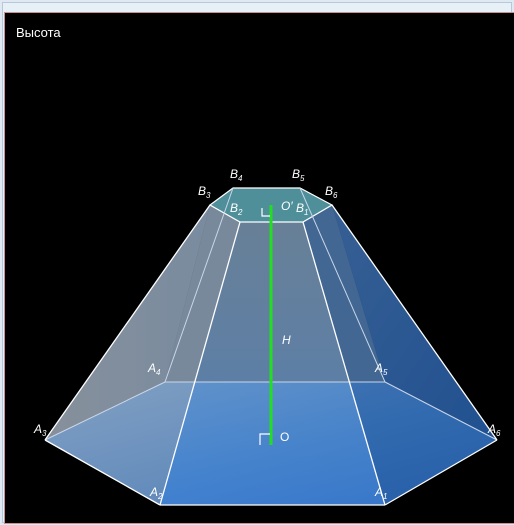  Describe the element at coordinates (302, 209) in the screenshot. I see `label-B1: B1` at that location.